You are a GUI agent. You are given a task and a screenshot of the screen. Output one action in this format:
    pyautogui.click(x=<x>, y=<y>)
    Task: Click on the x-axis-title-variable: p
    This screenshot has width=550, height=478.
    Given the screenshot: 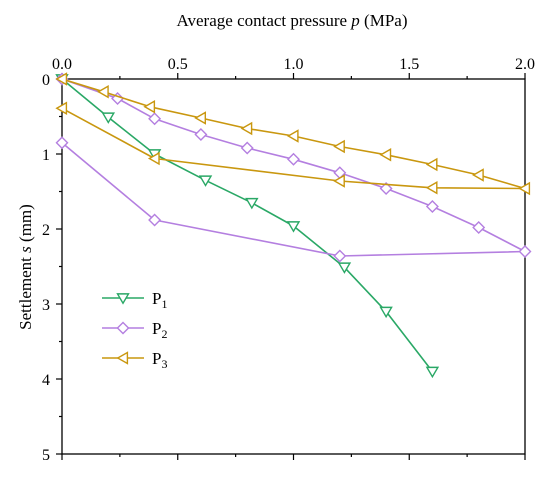 What is the action you would take?
    pyautogui.click(x=355, y=20)
    